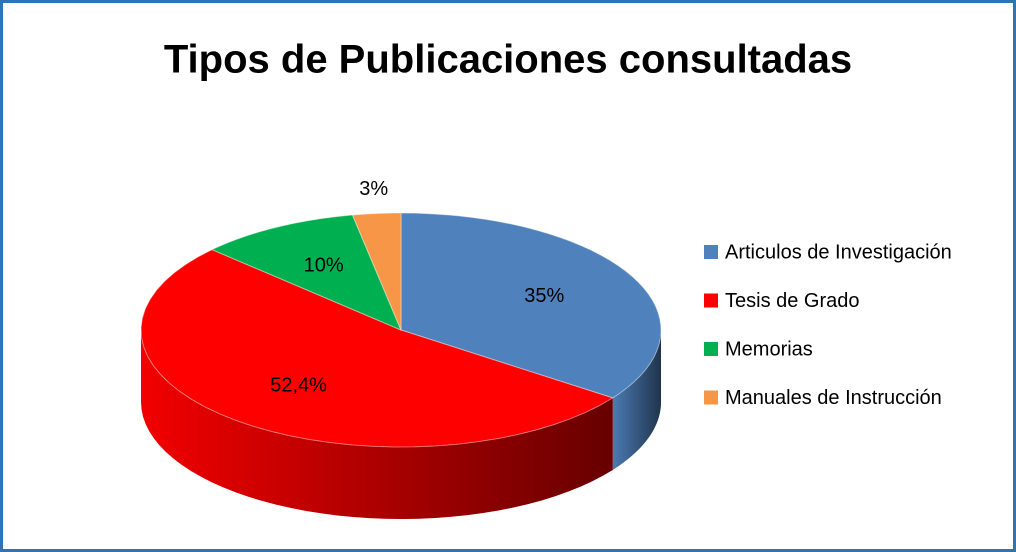 The image size is (1016, 552). What do you see at coordinates (324, 266) in the screenshot?
I see `data-label: 10%` at bounding box center [324, 266].